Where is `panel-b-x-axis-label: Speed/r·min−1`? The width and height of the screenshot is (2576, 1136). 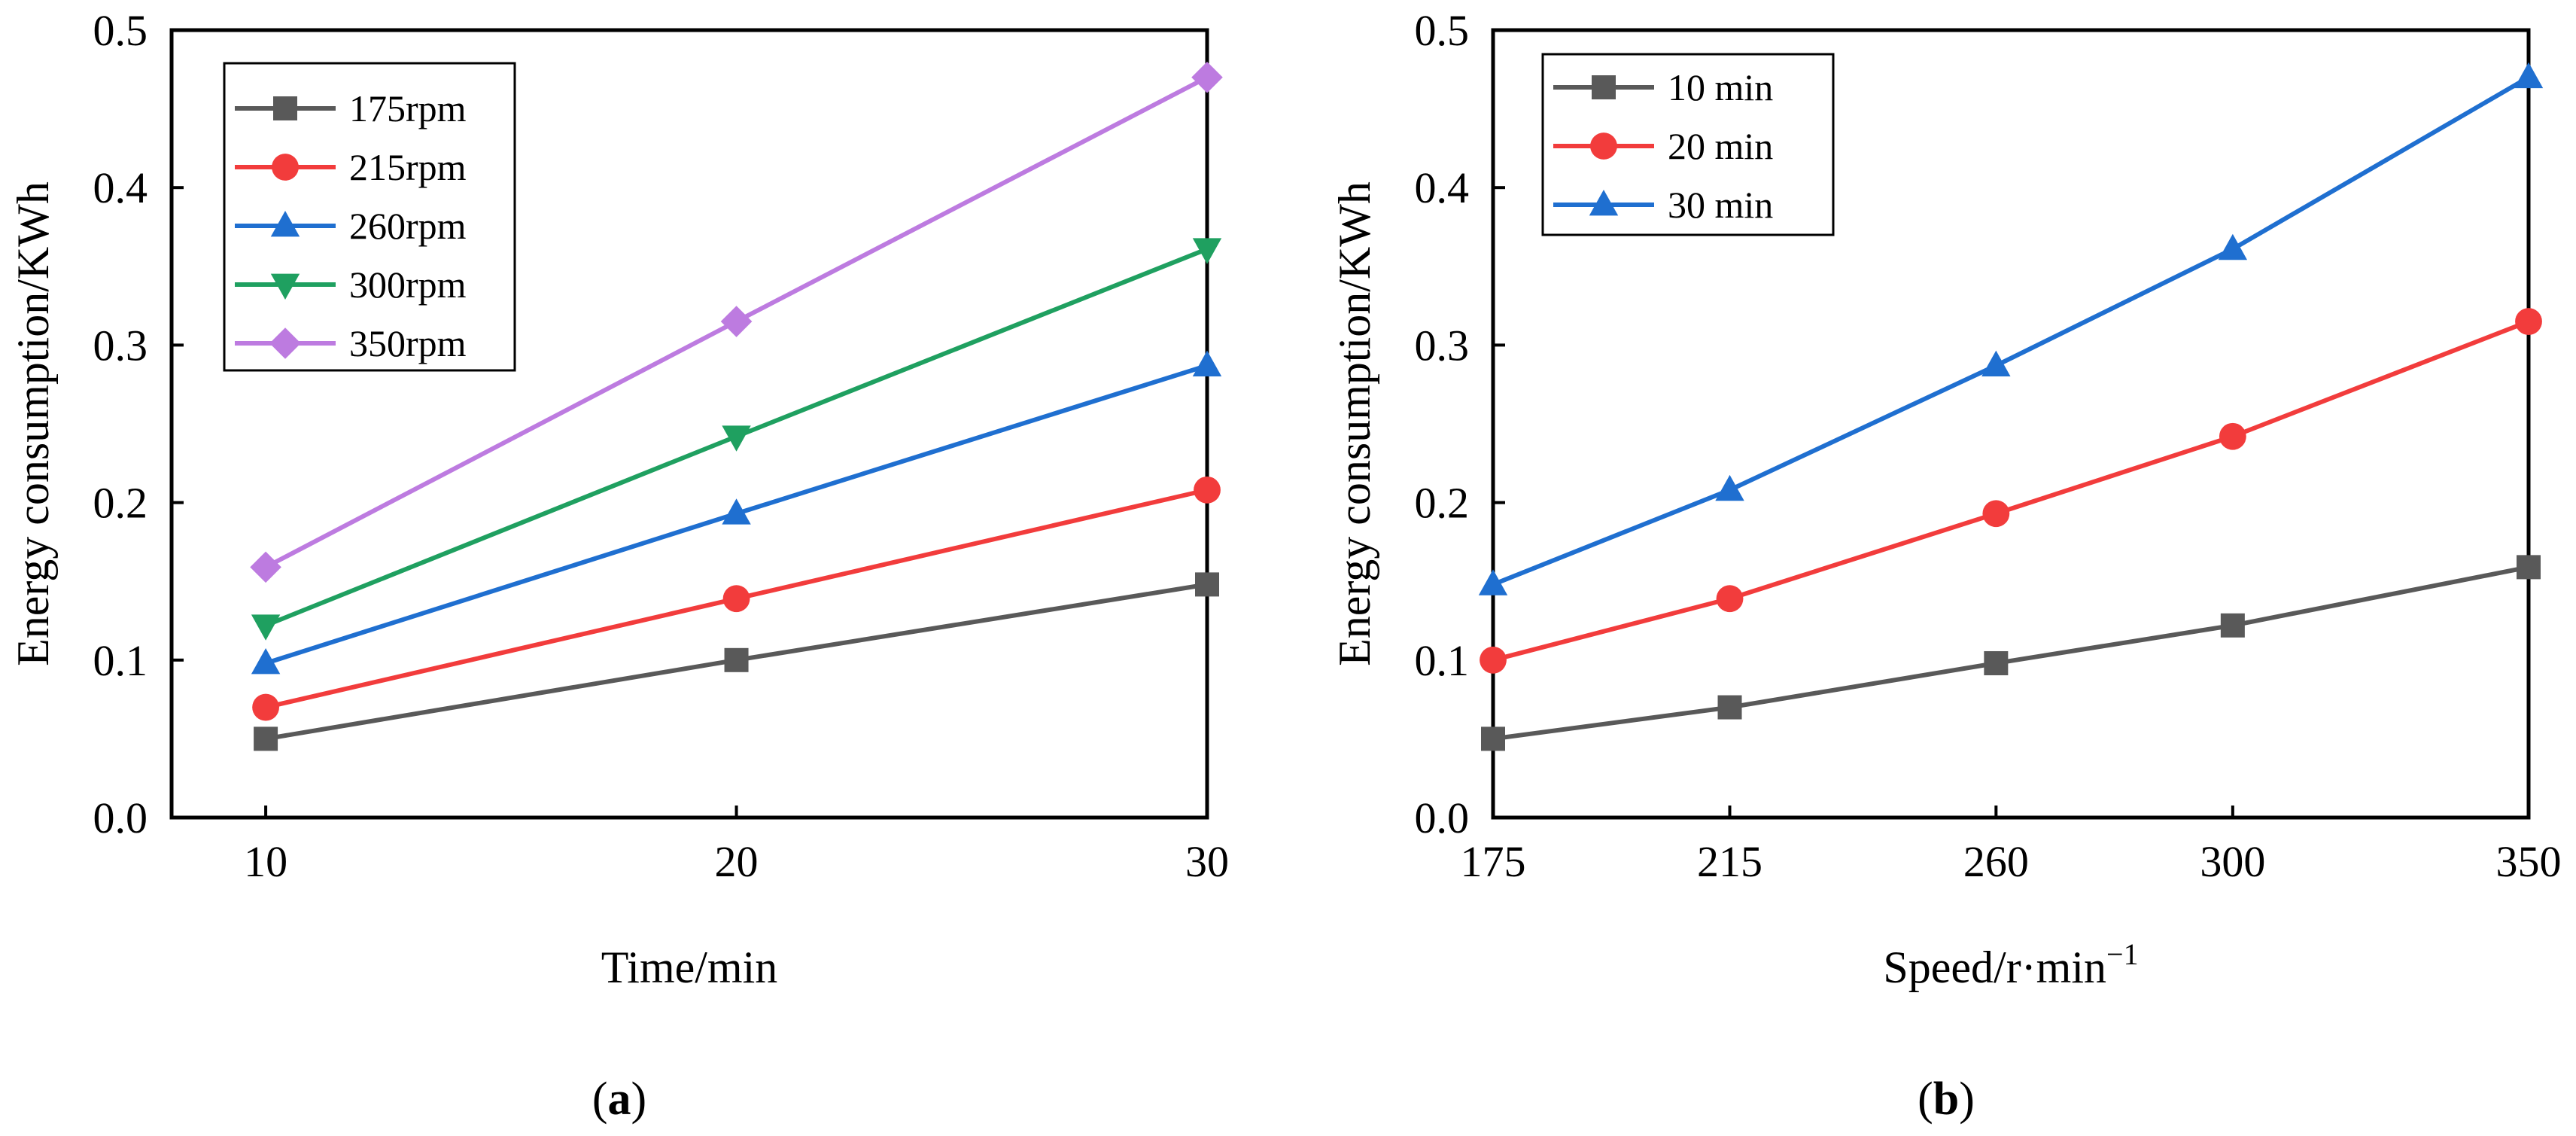 panel-b-x-axis-label: Speed/r·min−1 is located at coordinates (2010, 964).